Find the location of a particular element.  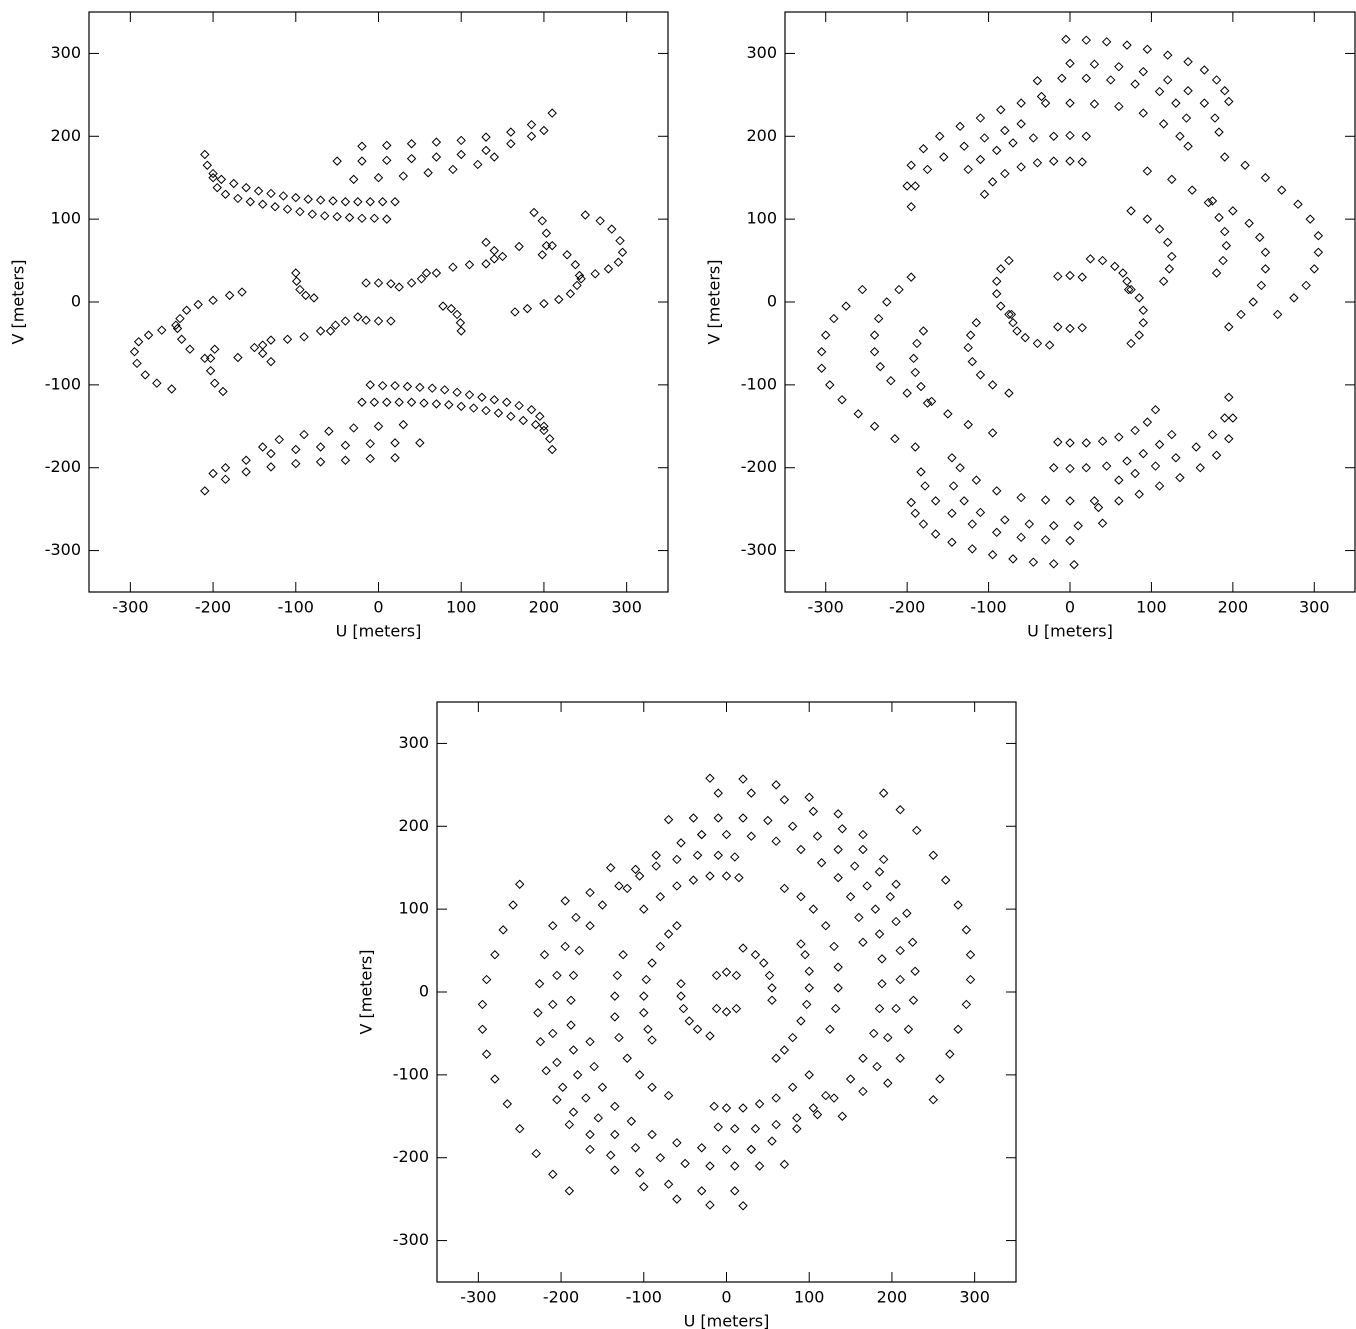

x-axis-label: U [meters] is located at coordinates (727, 1320).